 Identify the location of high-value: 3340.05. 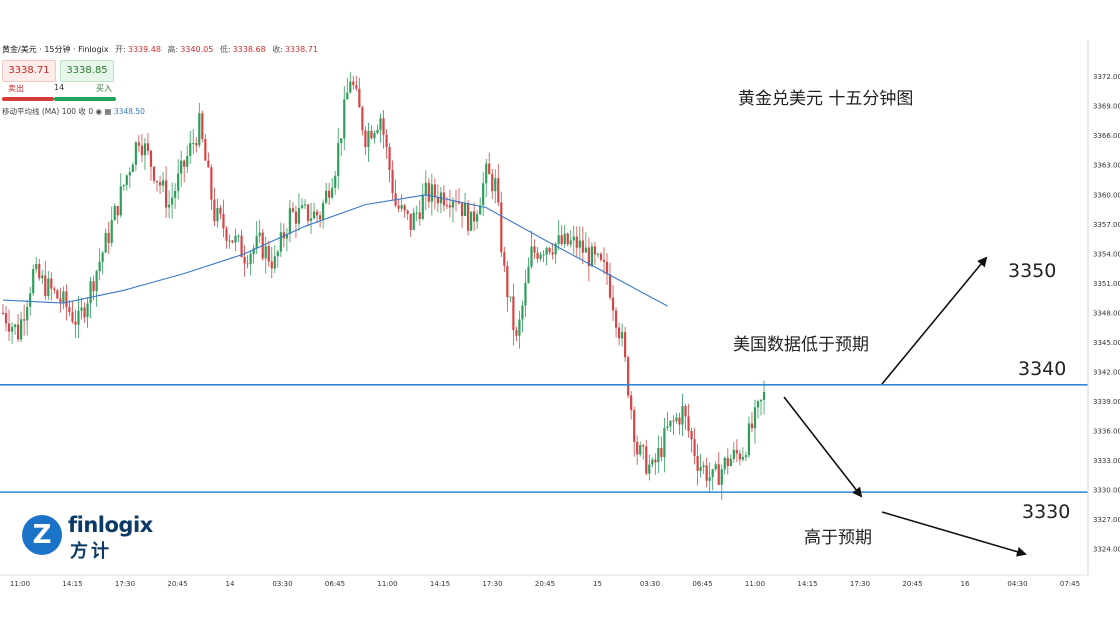
(197, 49).